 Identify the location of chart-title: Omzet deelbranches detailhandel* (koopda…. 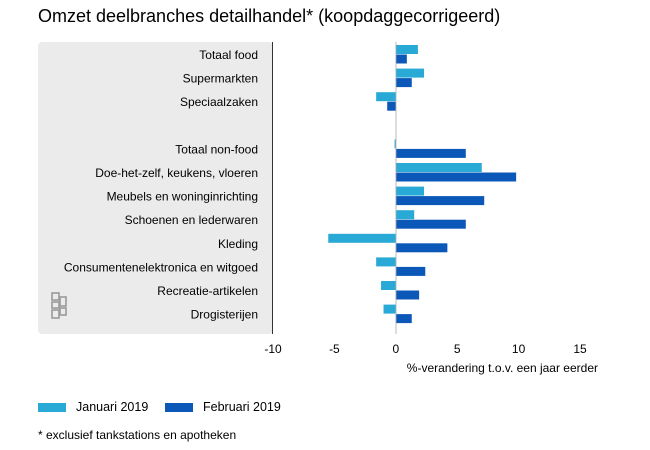
(269, 16).